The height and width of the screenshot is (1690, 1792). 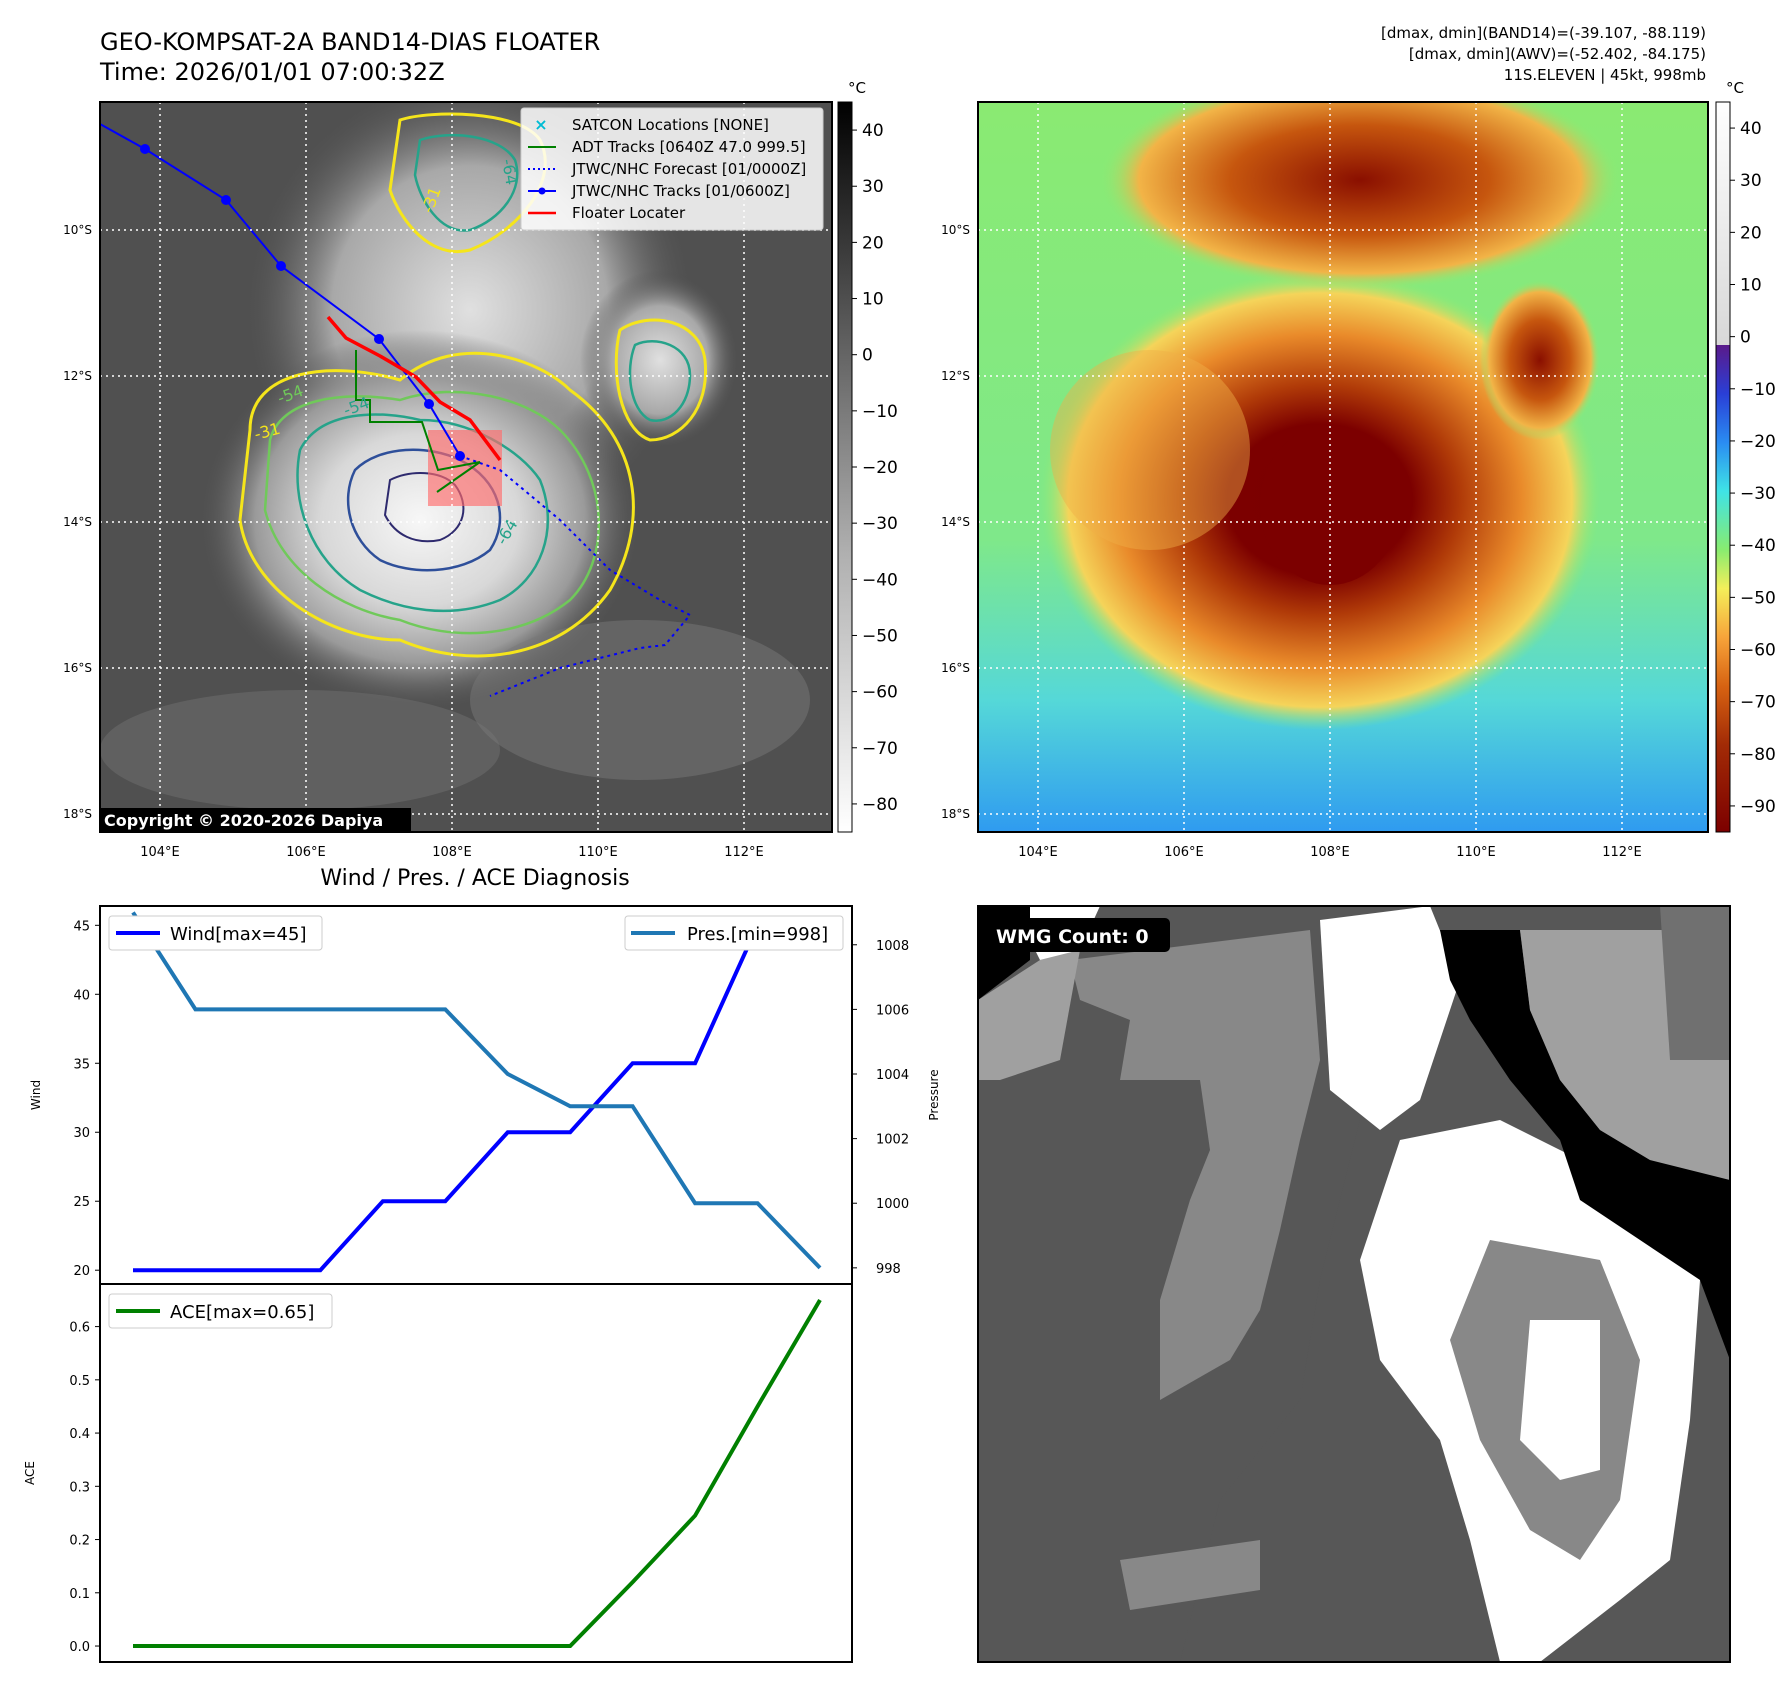 What do you see at coordinates (476, 1098) in the screenshot?
I see `wind-series-line` at bounding box center [476, 1098].